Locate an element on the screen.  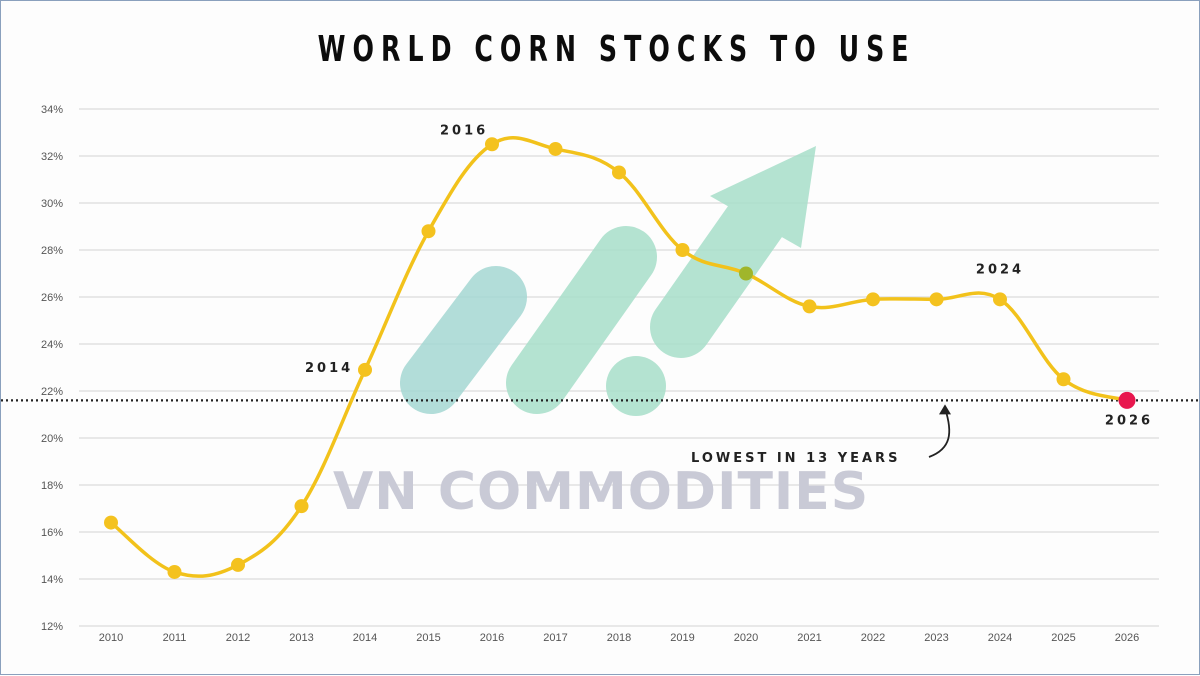
annotation-2016: 2016 is located at coordinates (464, 130).